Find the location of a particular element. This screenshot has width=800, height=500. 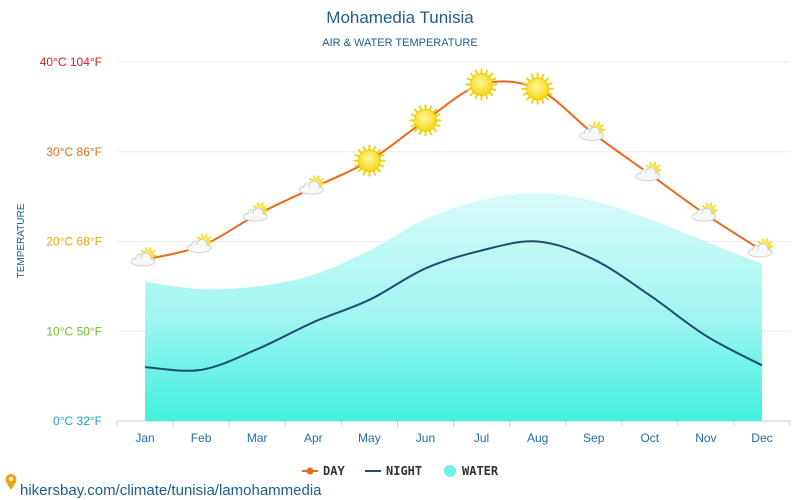

x-tick-label: Feb is located at coordinates (201, 438).